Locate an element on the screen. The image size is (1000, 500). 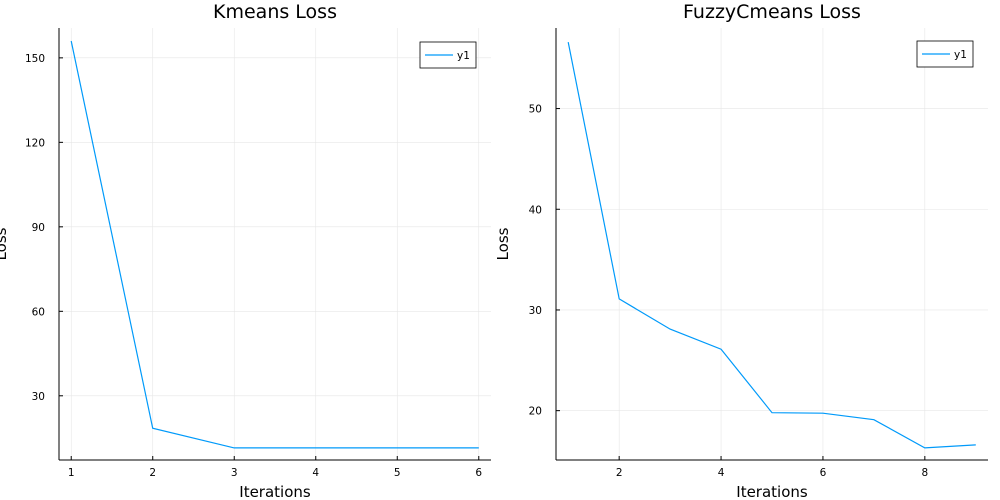
x-tick-label: 3 is located at coordinates (234, 473).